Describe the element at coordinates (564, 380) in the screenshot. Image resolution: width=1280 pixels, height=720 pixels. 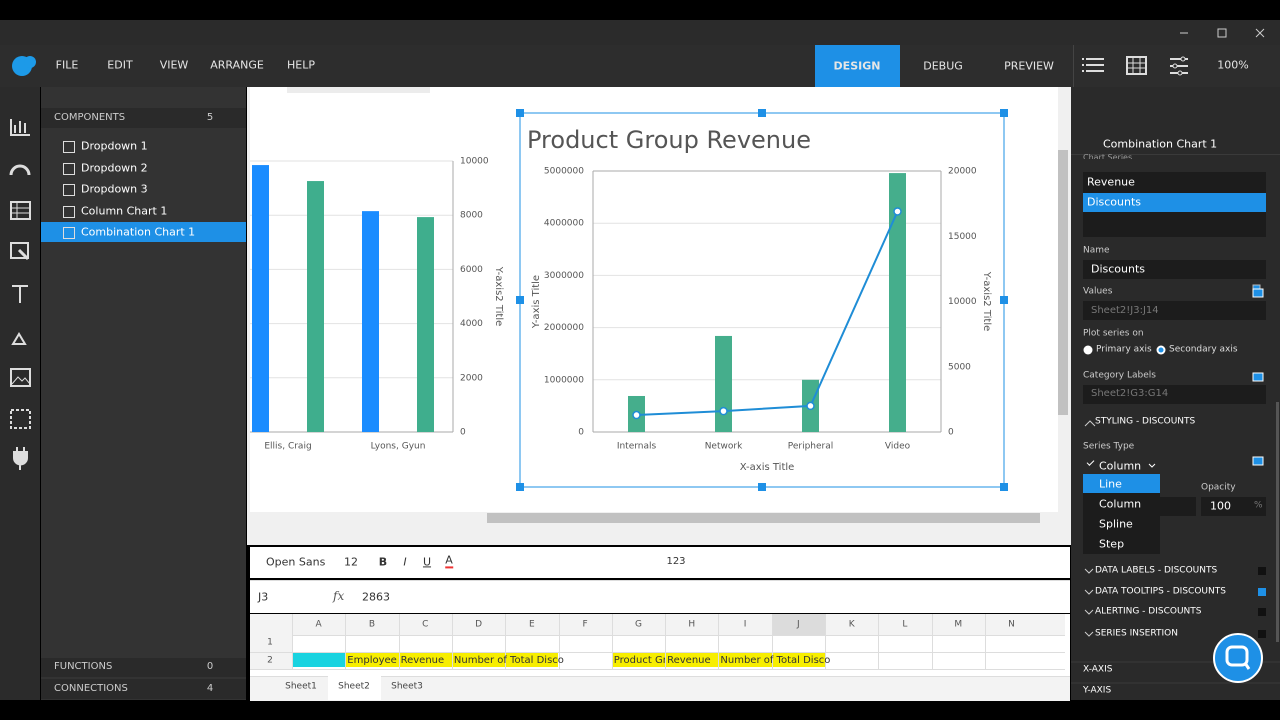
I see `y-tick-label: 1000000` at that location.